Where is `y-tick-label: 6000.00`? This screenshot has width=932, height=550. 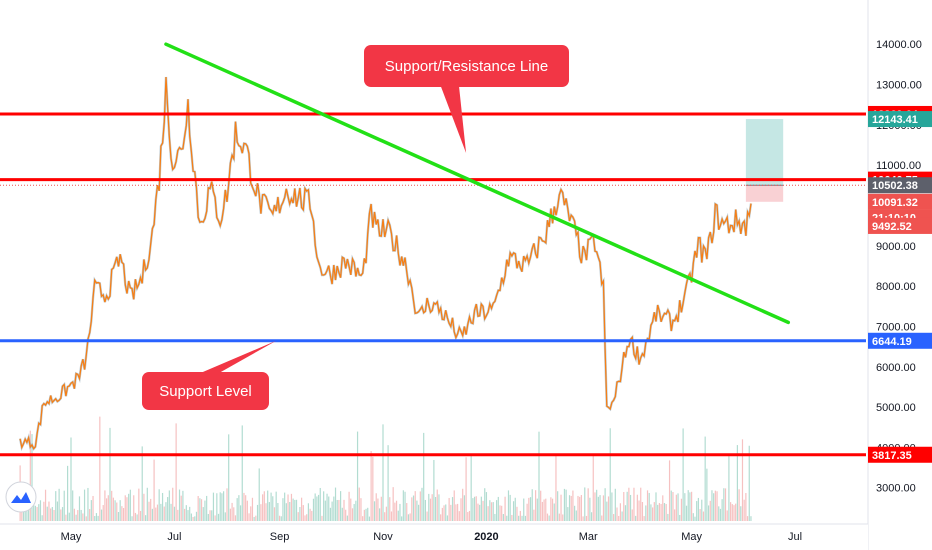
y-tick-label: 6000.00 is located at coordinates (896, 368).